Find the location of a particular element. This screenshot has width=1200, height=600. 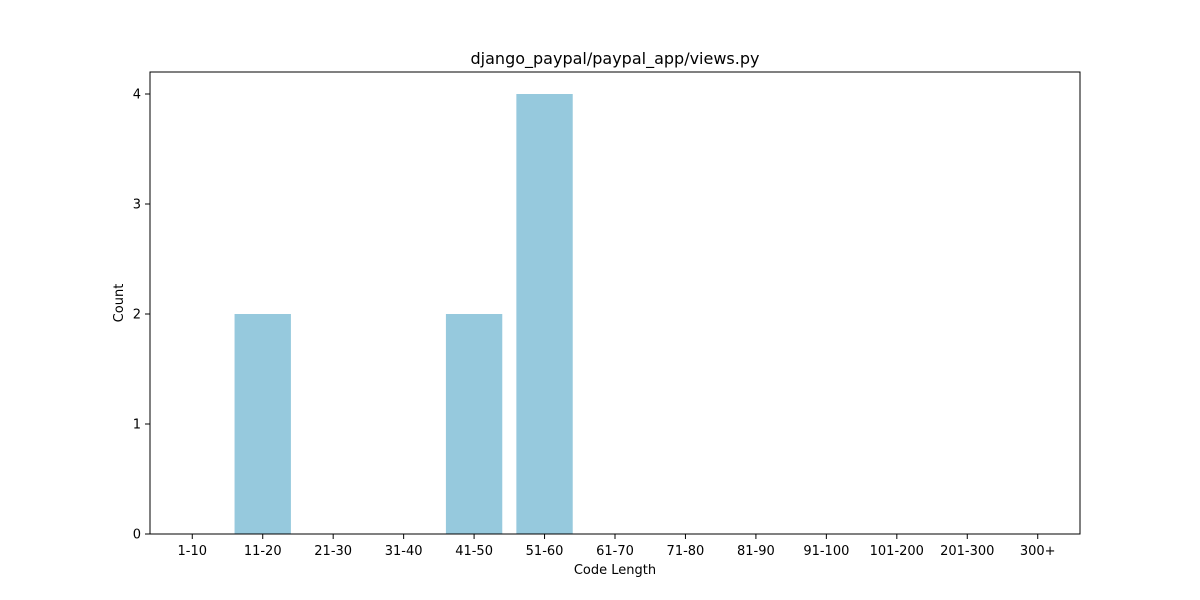

x-tick-label-31-40: 31-40 is located at coordinates (404, 551).